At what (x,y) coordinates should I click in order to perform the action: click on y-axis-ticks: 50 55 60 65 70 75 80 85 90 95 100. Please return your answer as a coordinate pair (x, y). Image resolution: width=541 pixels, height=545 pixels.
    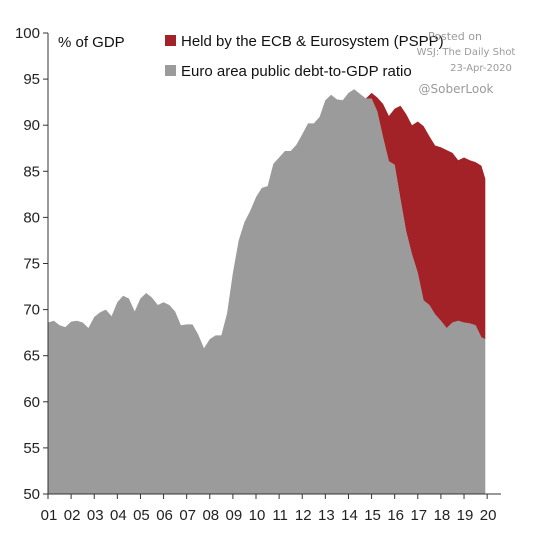
    Looking at the image, I should click on (31, 264).